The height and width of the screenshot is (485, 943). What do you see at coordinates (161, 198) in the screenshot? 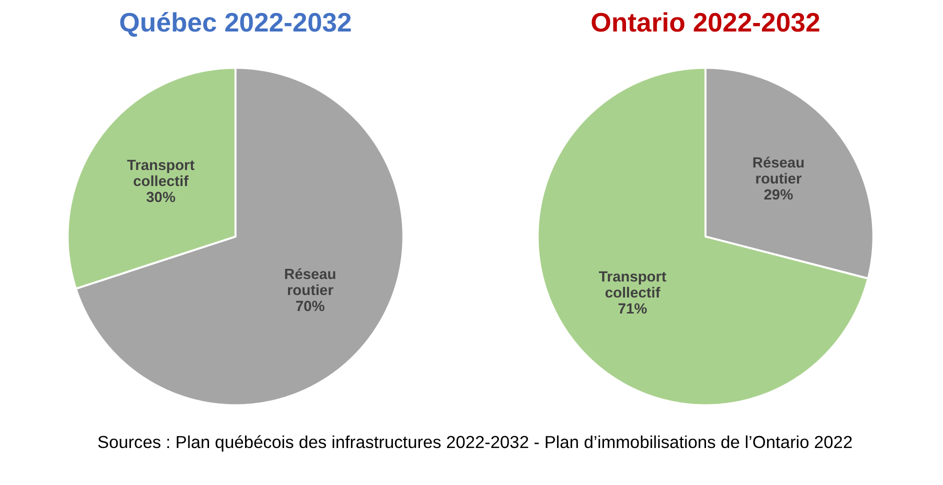
I see `data-label: 30%` at bounding box center [161, 198].